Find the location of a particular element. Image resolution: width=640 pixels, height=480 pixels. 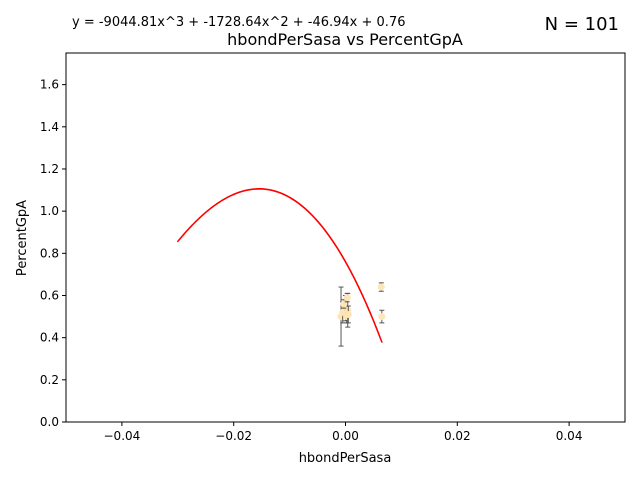

fit-curve-layer is located at coordinates (280, 265).